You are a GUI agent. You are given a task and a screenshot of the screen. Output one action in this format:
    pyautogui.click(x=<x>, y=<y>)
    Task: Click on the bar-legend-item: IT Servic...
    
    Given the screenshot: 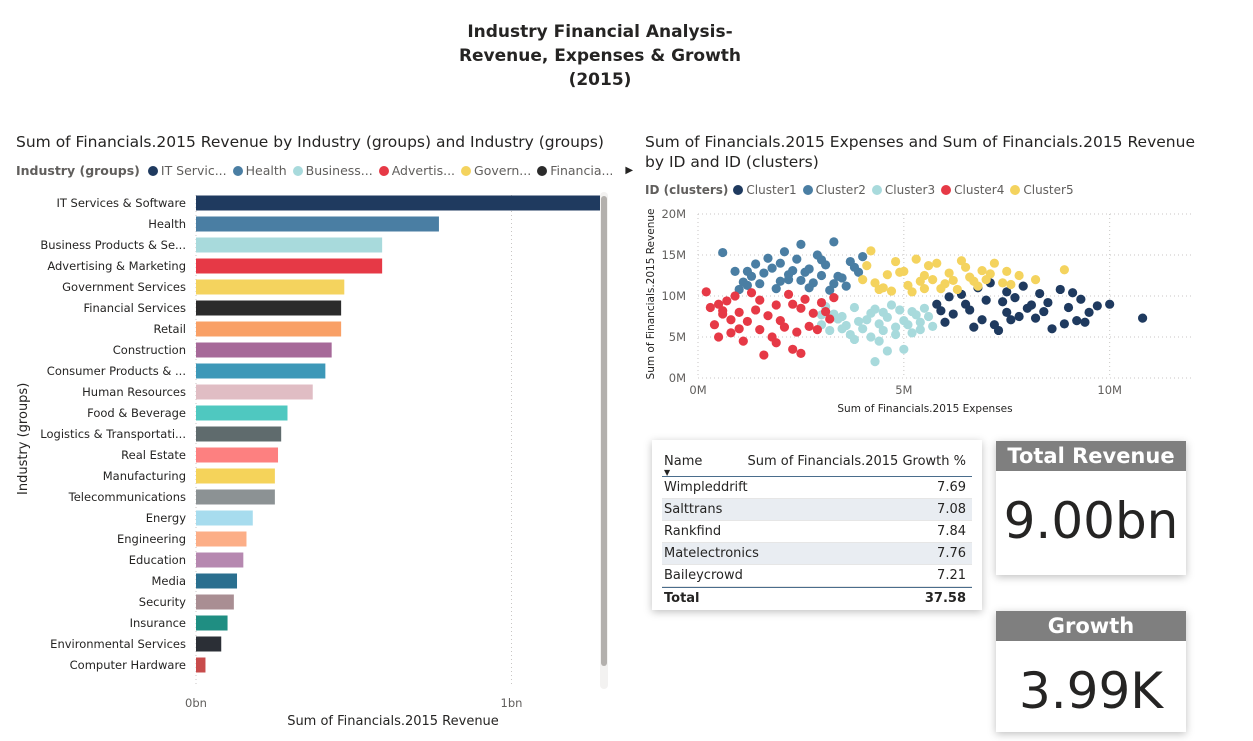 What is the action you would take?
    pyautogui.click(x=187, y=170)
    